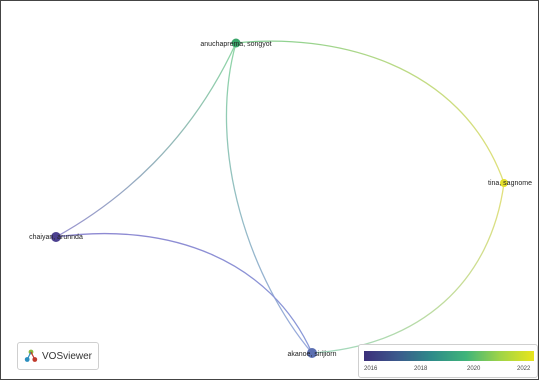 The width and height of the screenshot is (541, 382). I want to click on scale-tick-2016: 2016, so click(371, 369).